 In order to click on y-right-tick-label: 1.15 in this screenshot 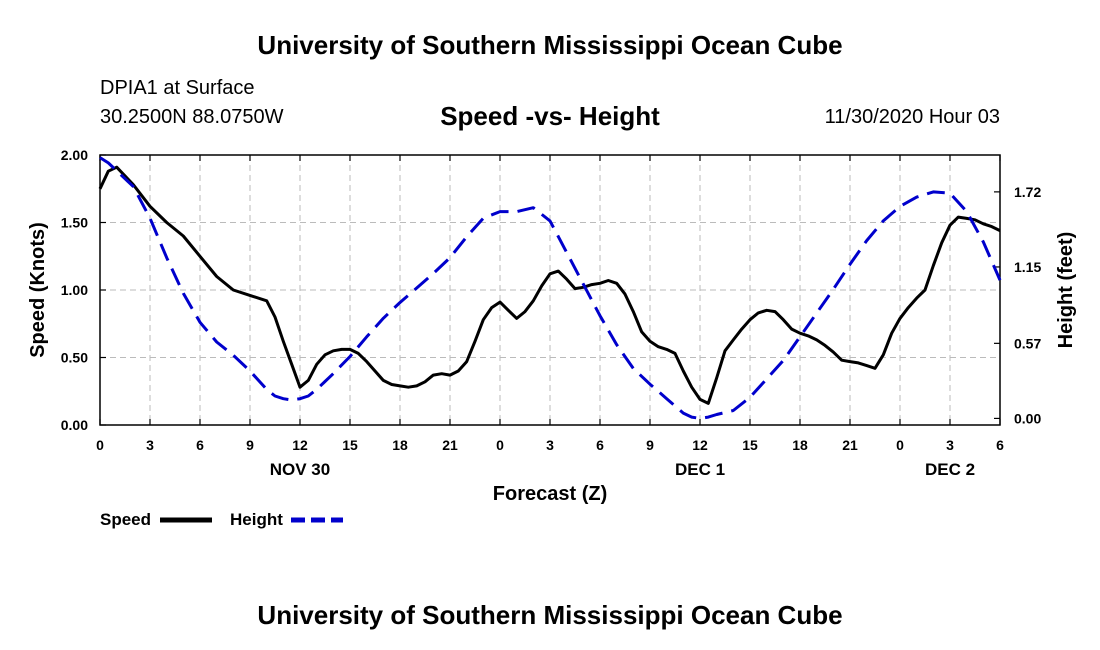, I will do `click(1027, 267)`.